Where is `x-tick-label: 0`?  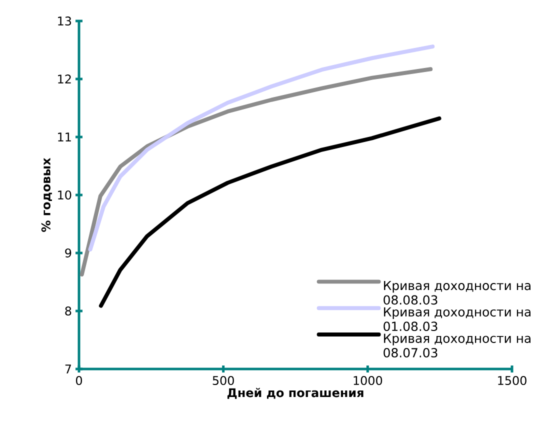
x-tick-label: 0 is located at coordinates (79, 381).